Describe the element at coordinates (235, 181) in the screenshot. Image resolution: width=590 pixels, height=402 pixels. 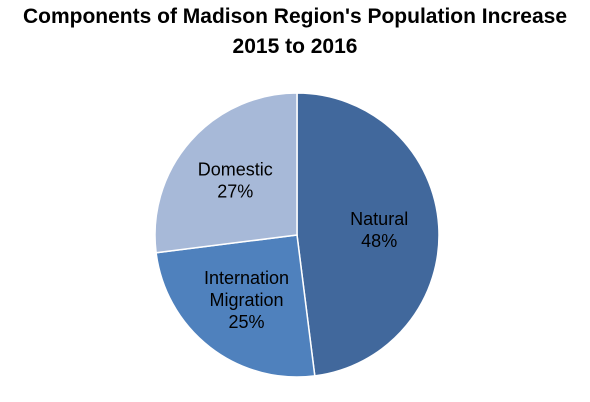
I see `data-label-domestic: Domestic 27%` at that location.